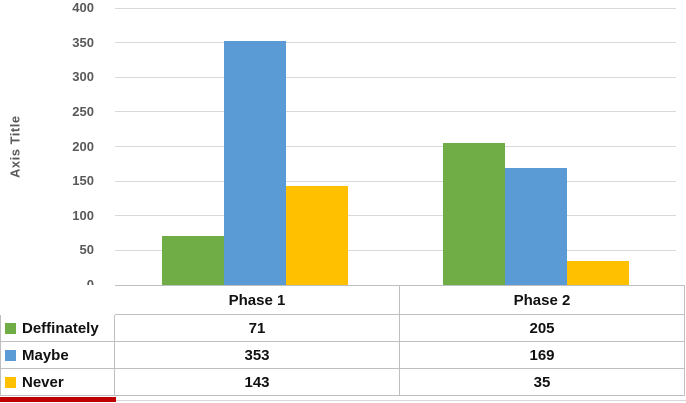 This screenshot has height=403, width=686. What do you see at coordinates (83, 181) in the screenshot?
I see `y-tick-label-150: 150` at bounding box center [83, 181].